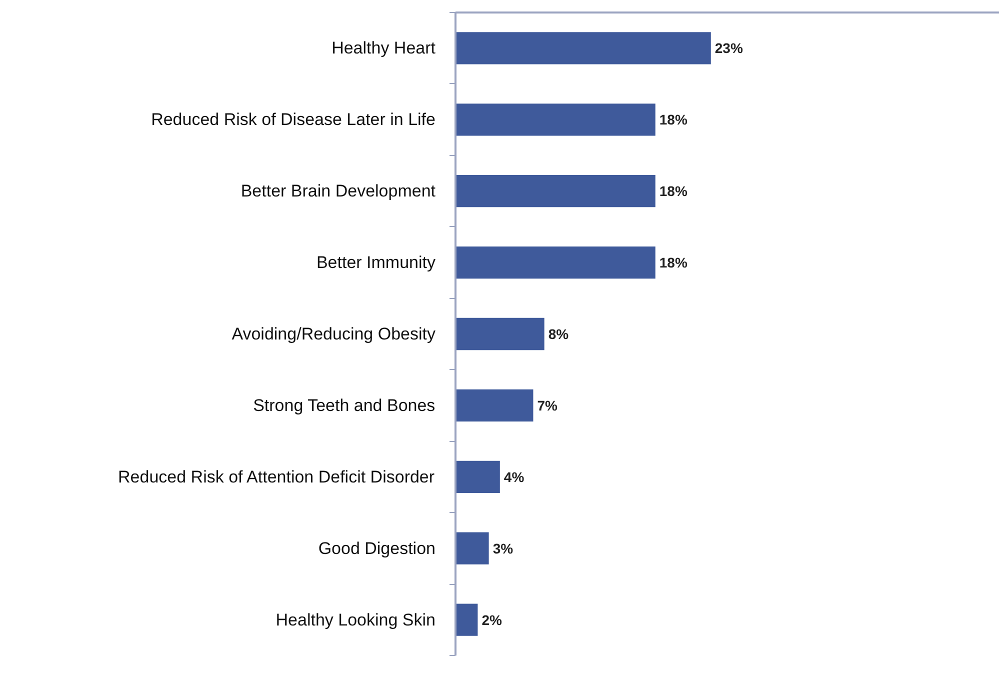 The width and height of the screenshot is (999, 675). Describe the element at coordinates (276, 476) in the screenshot. I see `y-tick-label: Reduced Risk of Attention Deficit Disorder` at that location.